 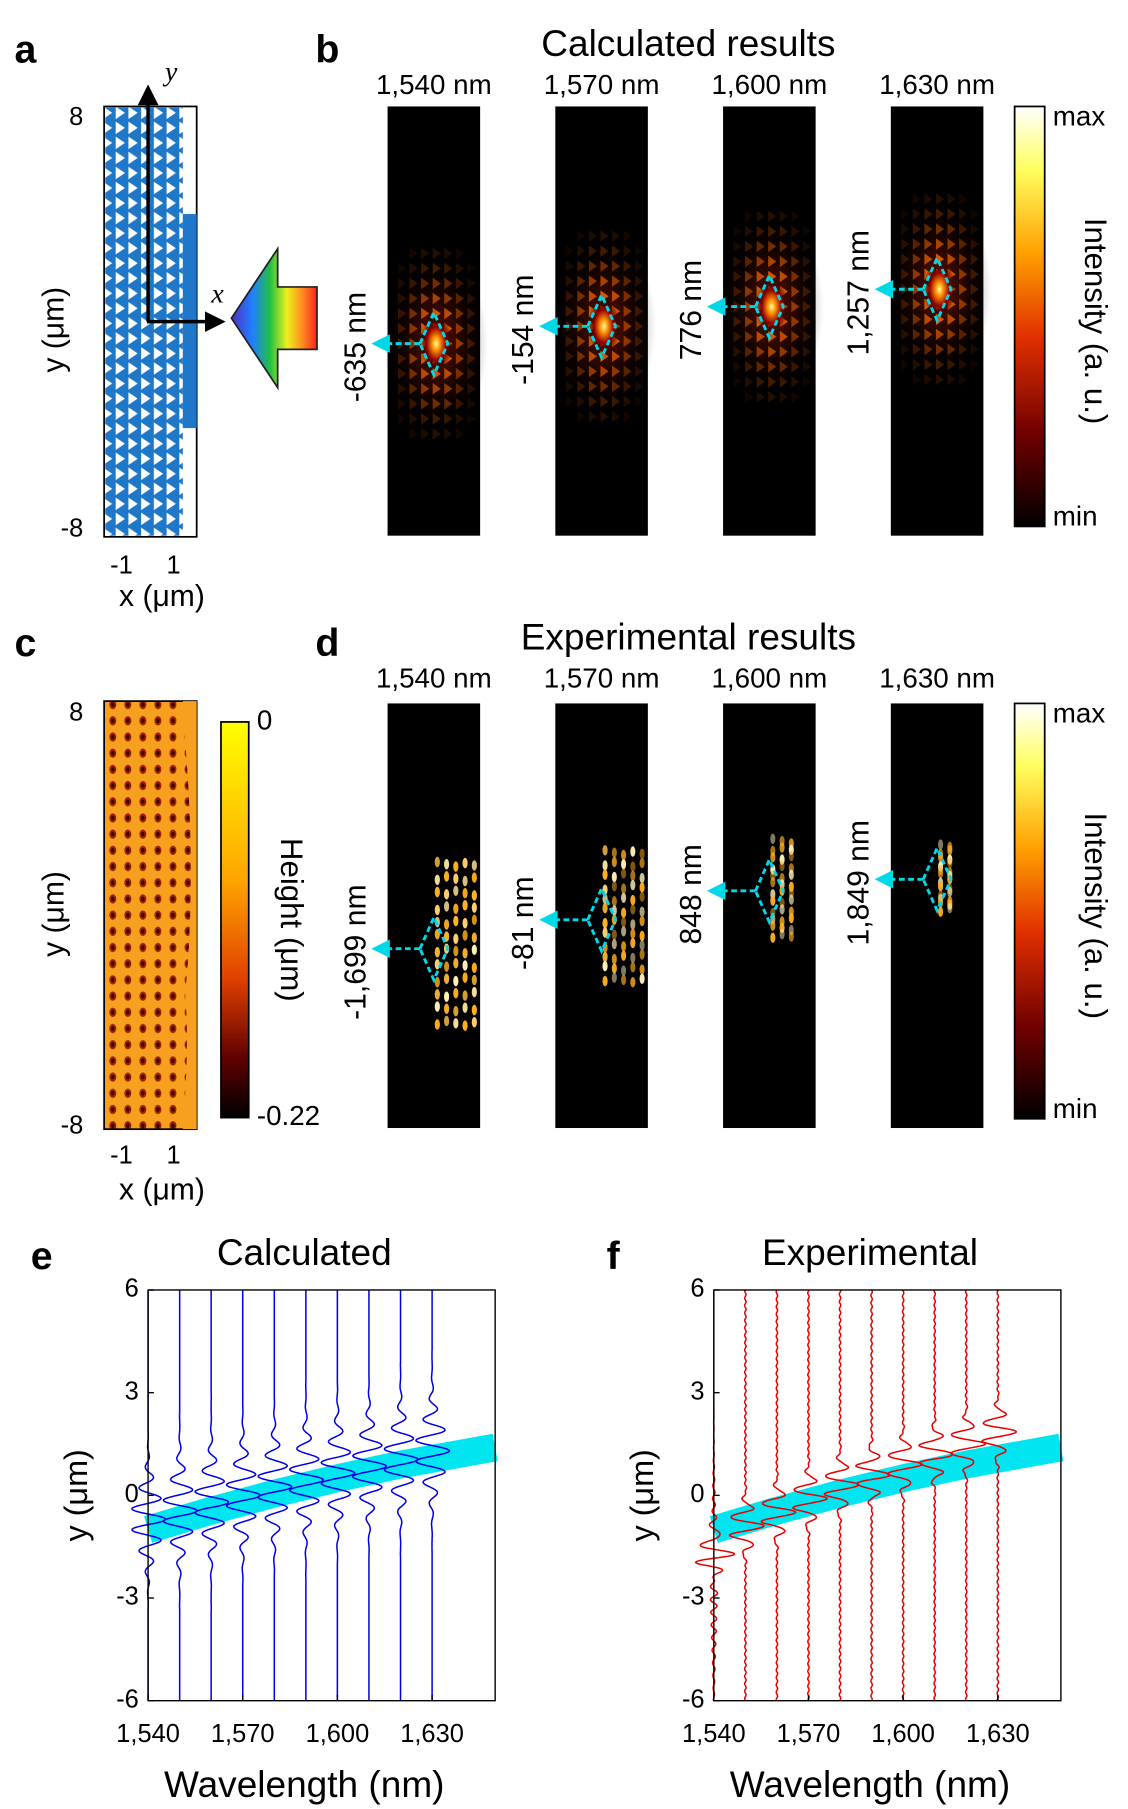 I want to click on shift-label: 1,849 nm, so click(x=859, y=882).